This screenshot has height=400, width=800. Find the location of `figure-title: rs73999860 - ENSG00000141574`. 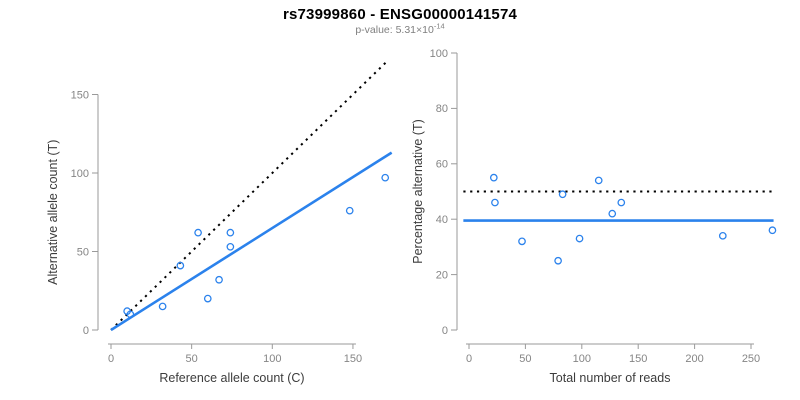

figure-title: rs73999860 - ENSG00000141574 is located at coordinates (400, 14).